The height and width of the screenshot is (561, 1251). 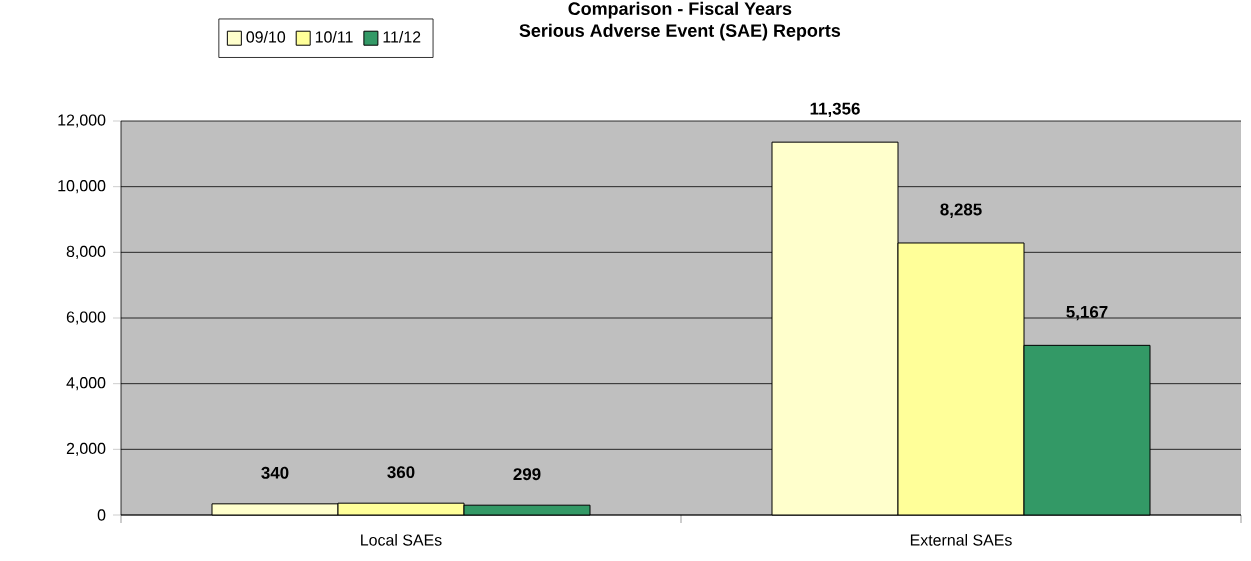 I want to click on data-label: 5,167, so click(x=1087, y=313).